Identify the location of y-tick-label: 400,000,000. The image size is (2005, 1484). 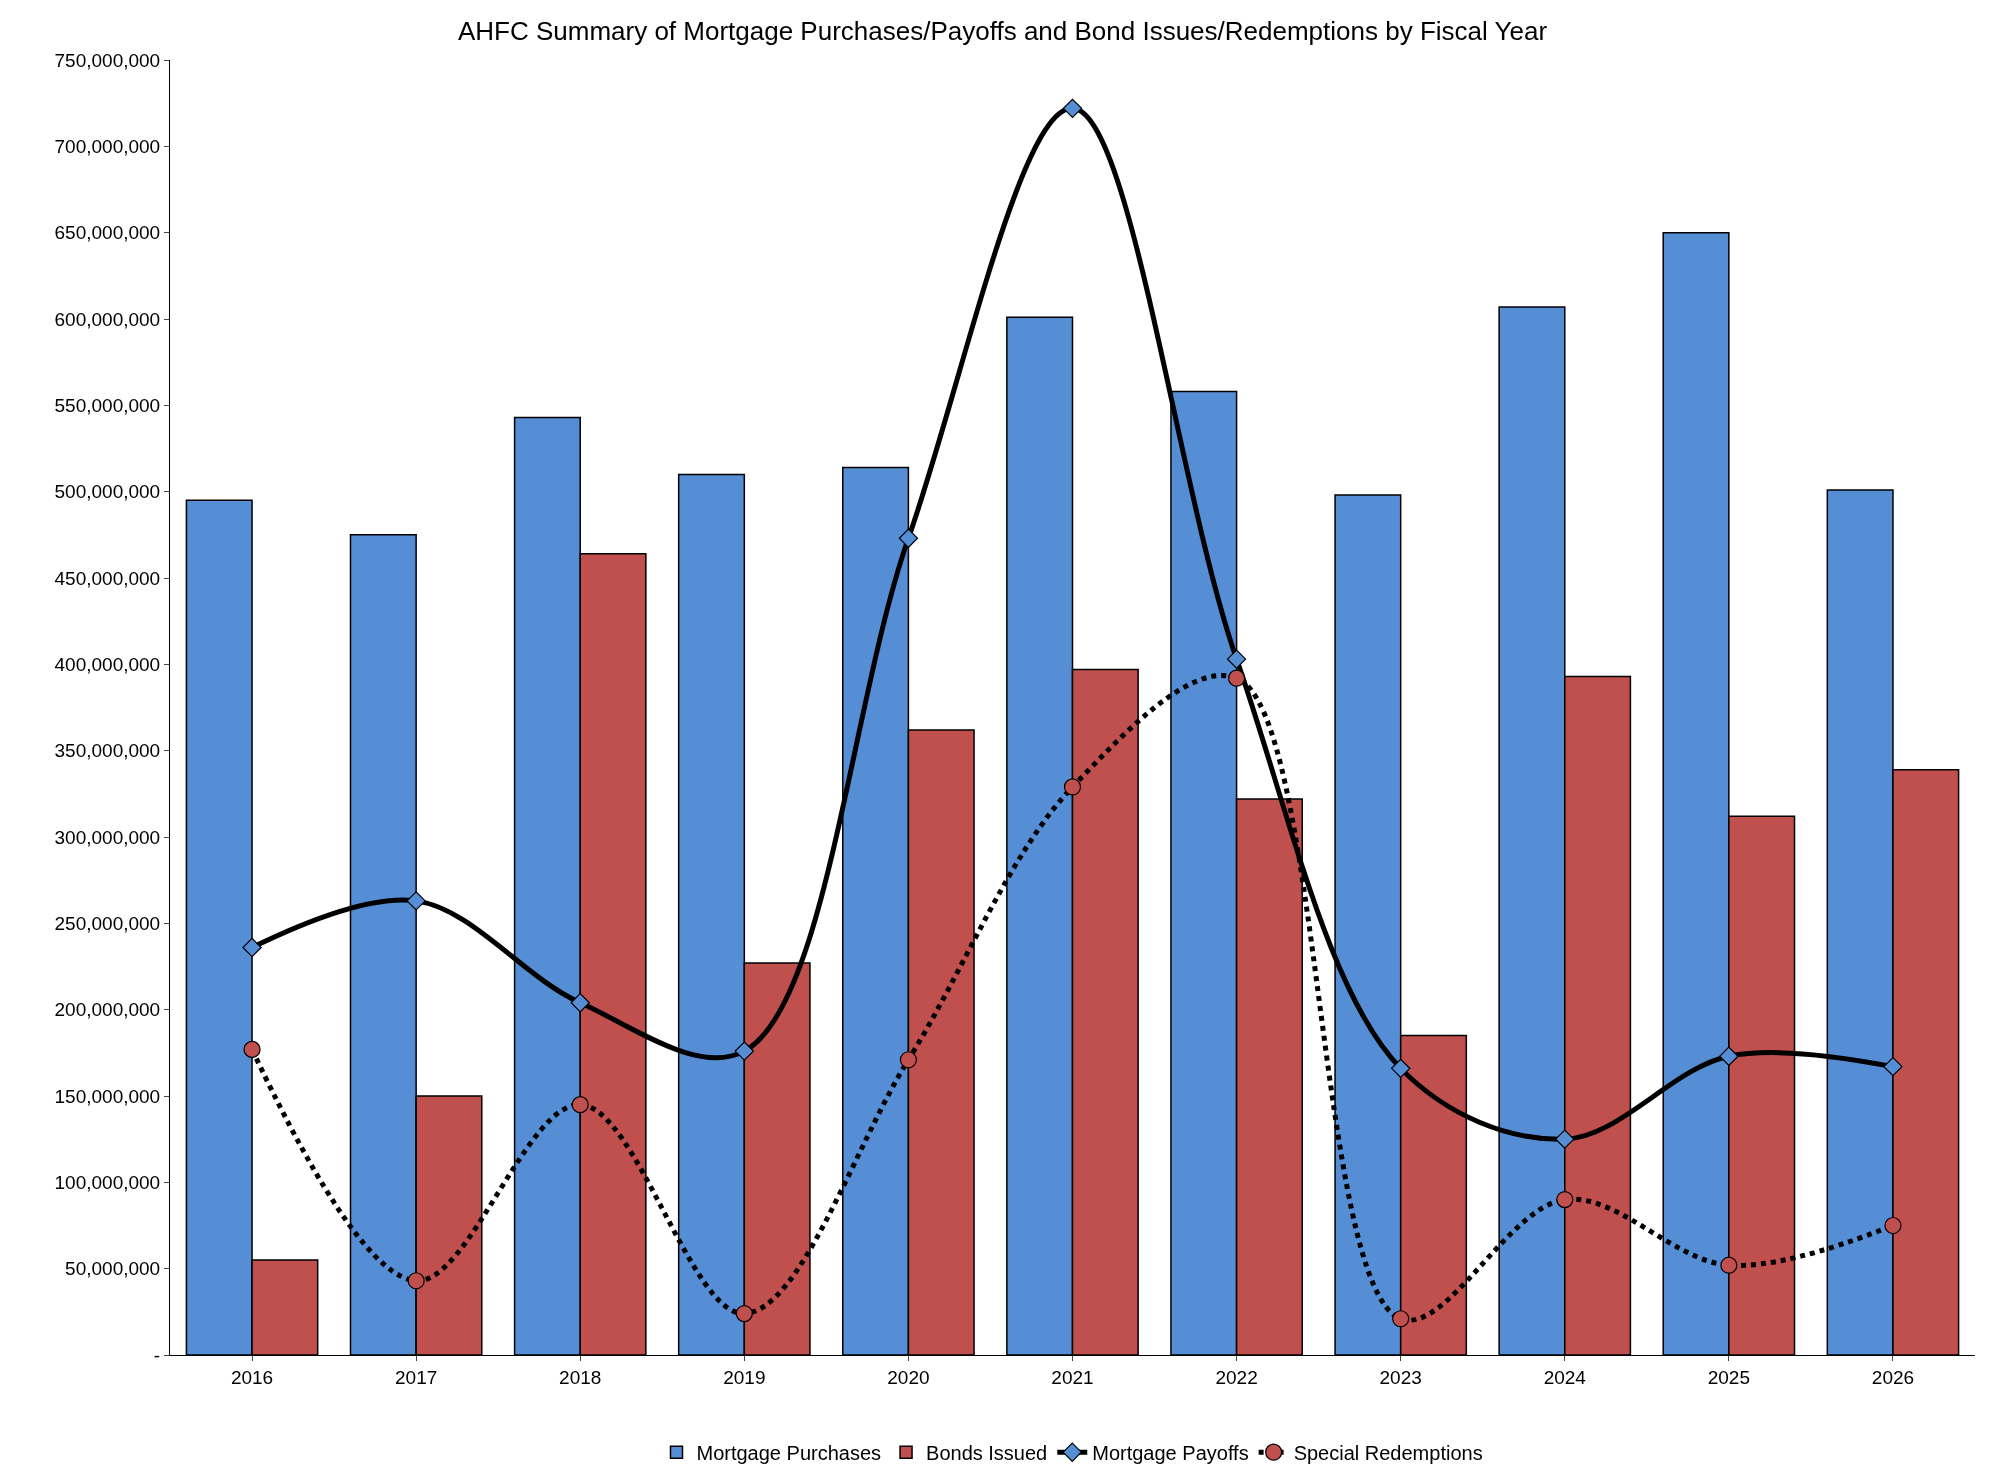
(107, 664).